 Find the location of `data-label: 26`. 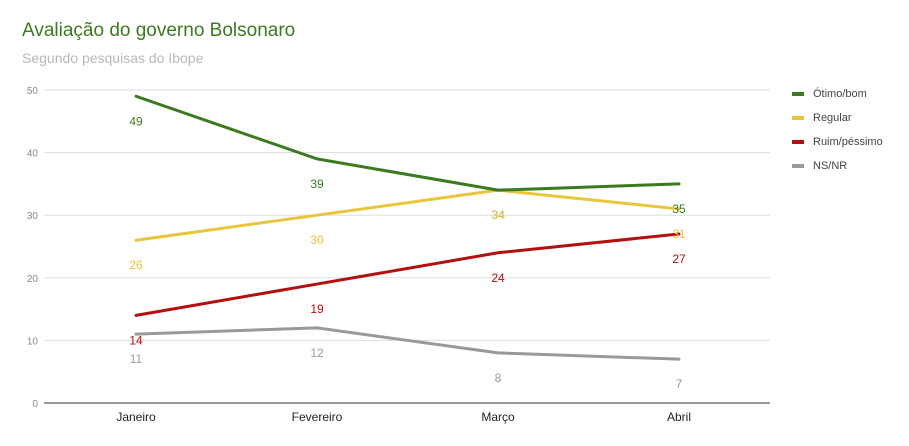

data-label: 26 is located at coordinates (136, 265).